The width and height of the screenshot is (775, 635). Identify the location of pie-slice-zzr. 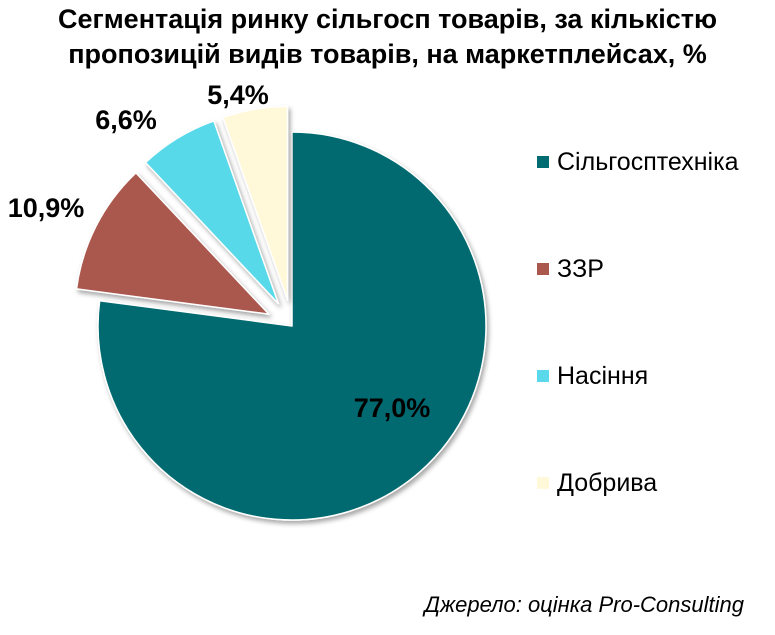
(172, 243).